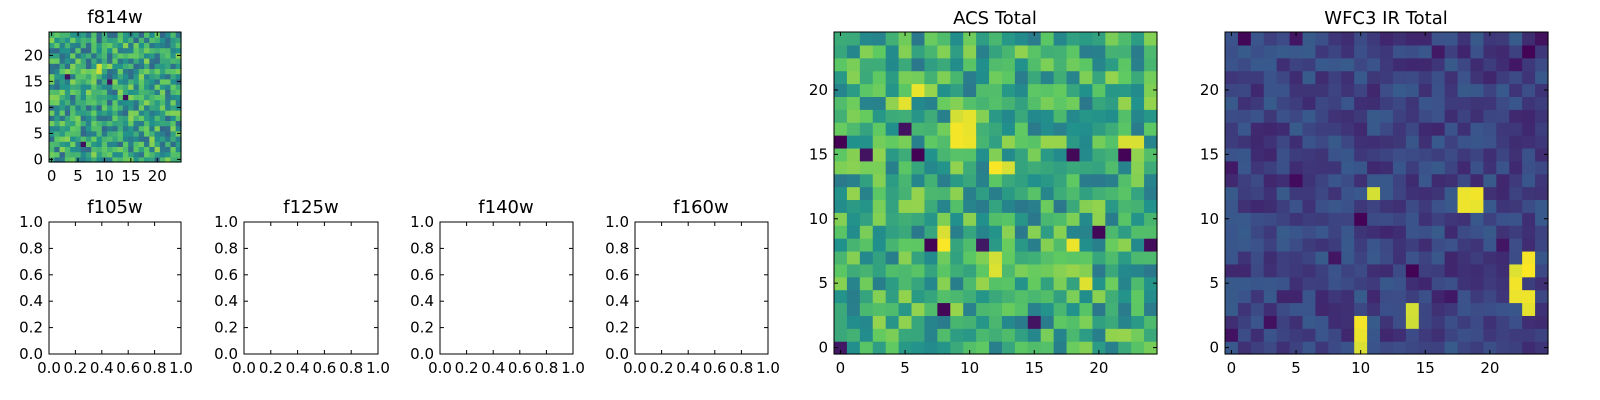 The image size is (1600, 400). I want to click on y-tick-label: 0, so click(38, 159).